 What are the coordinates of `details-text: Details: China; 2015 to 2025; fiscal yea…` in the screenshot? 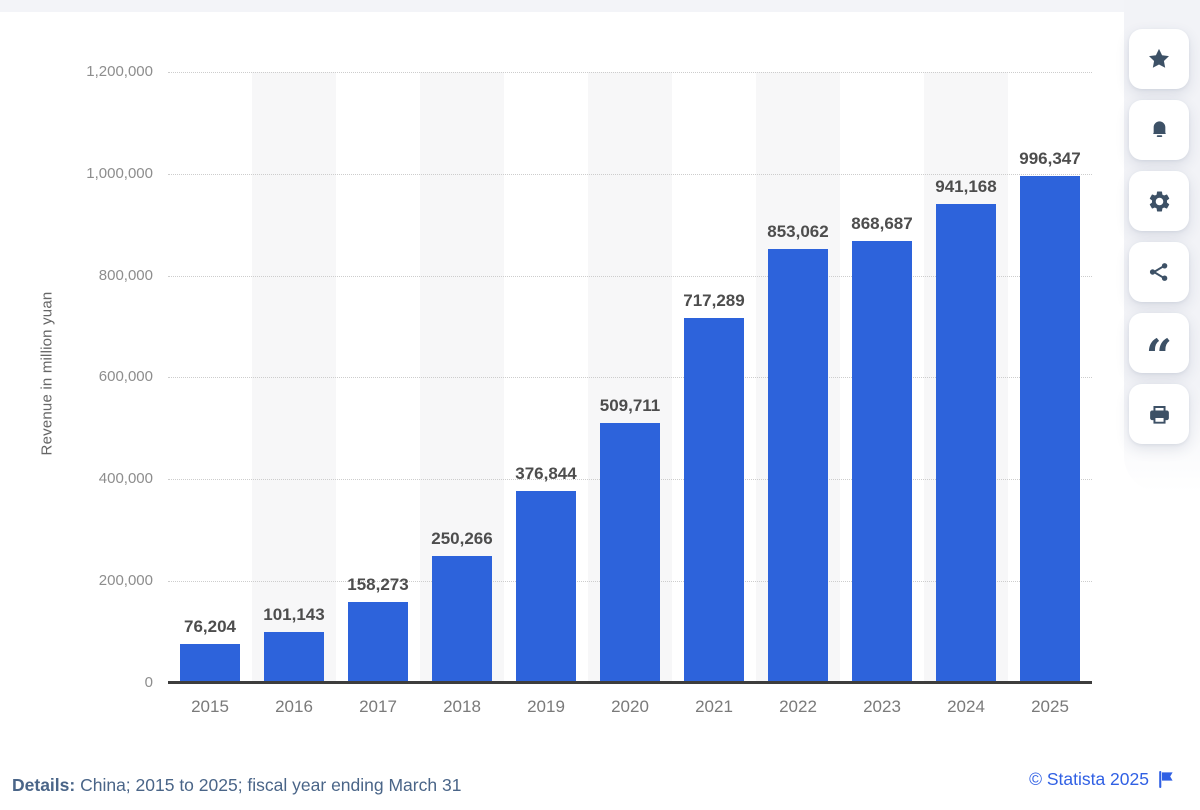 It's located at (236, 785).